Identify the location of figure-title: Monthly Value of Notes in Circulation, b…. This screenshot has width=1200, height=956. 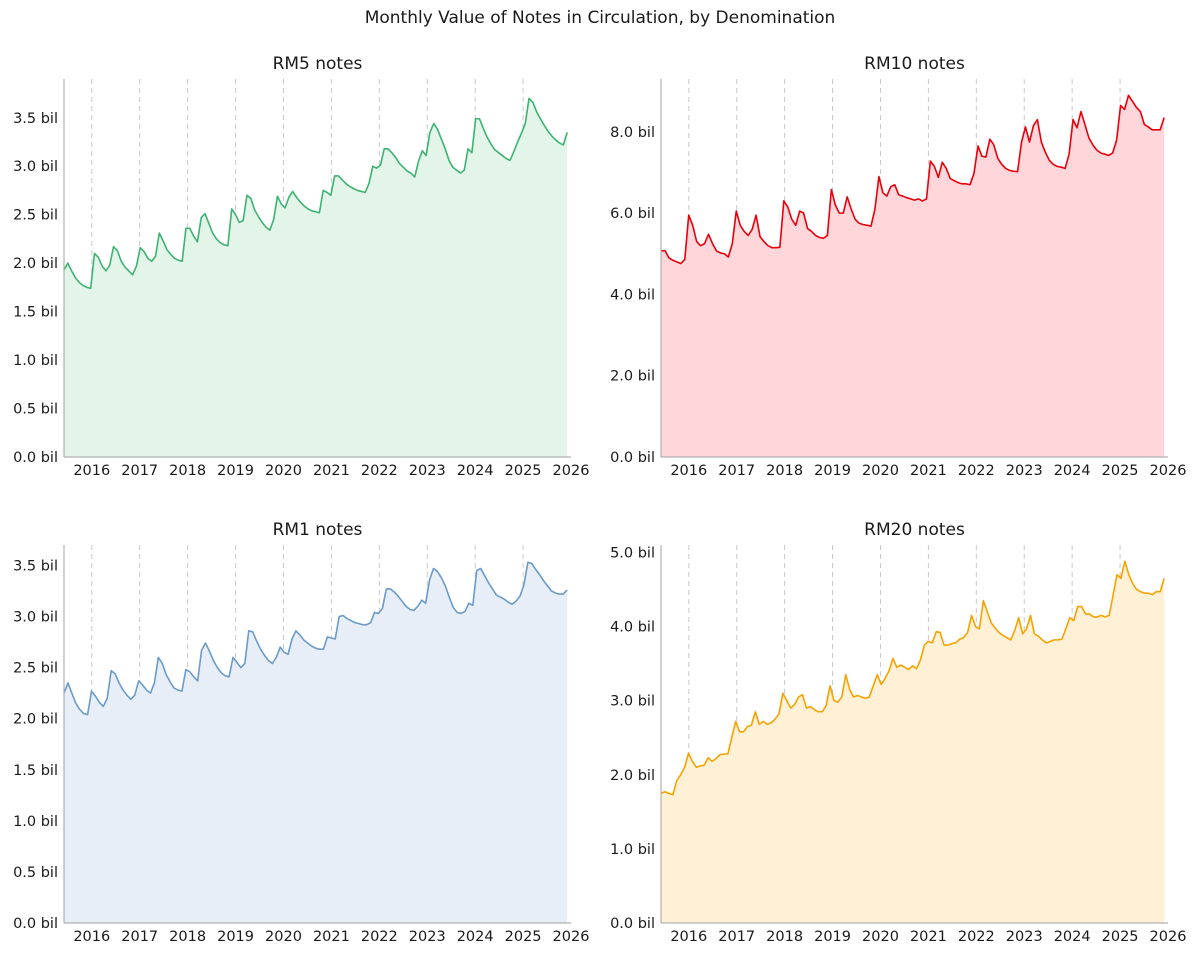
(600, 18).